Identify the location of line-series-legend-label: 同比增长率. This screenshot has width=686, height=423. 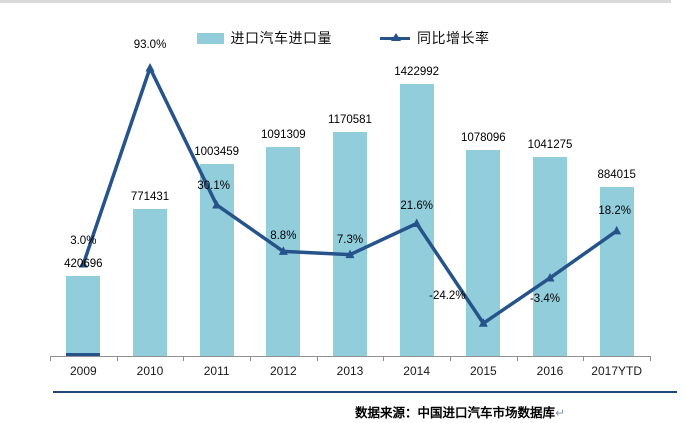
(453, 38).